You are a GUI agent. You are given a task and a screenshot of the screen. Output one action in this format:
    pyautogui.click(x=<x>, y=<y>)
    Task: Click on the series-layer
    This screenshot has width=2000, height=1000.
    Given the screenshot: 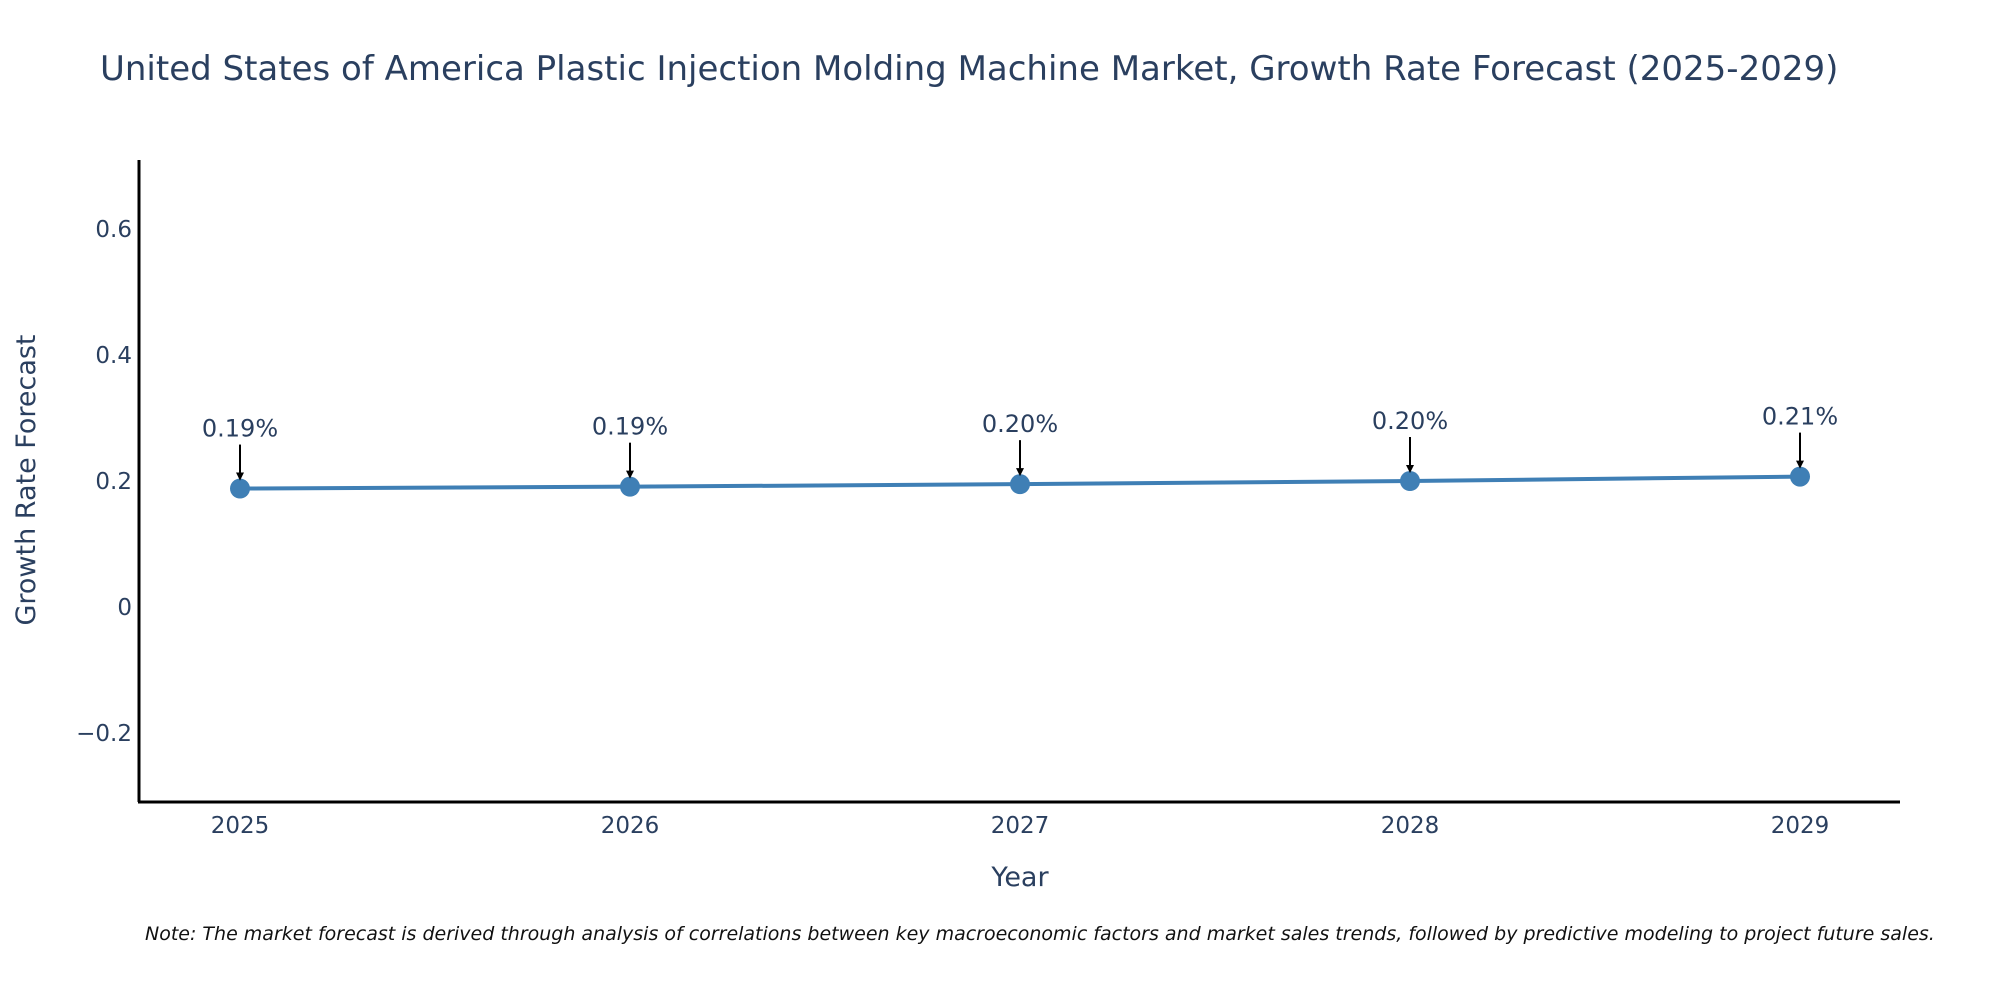 What is the action you would take?
    pyautogui.click(x=1020, y=482)
    